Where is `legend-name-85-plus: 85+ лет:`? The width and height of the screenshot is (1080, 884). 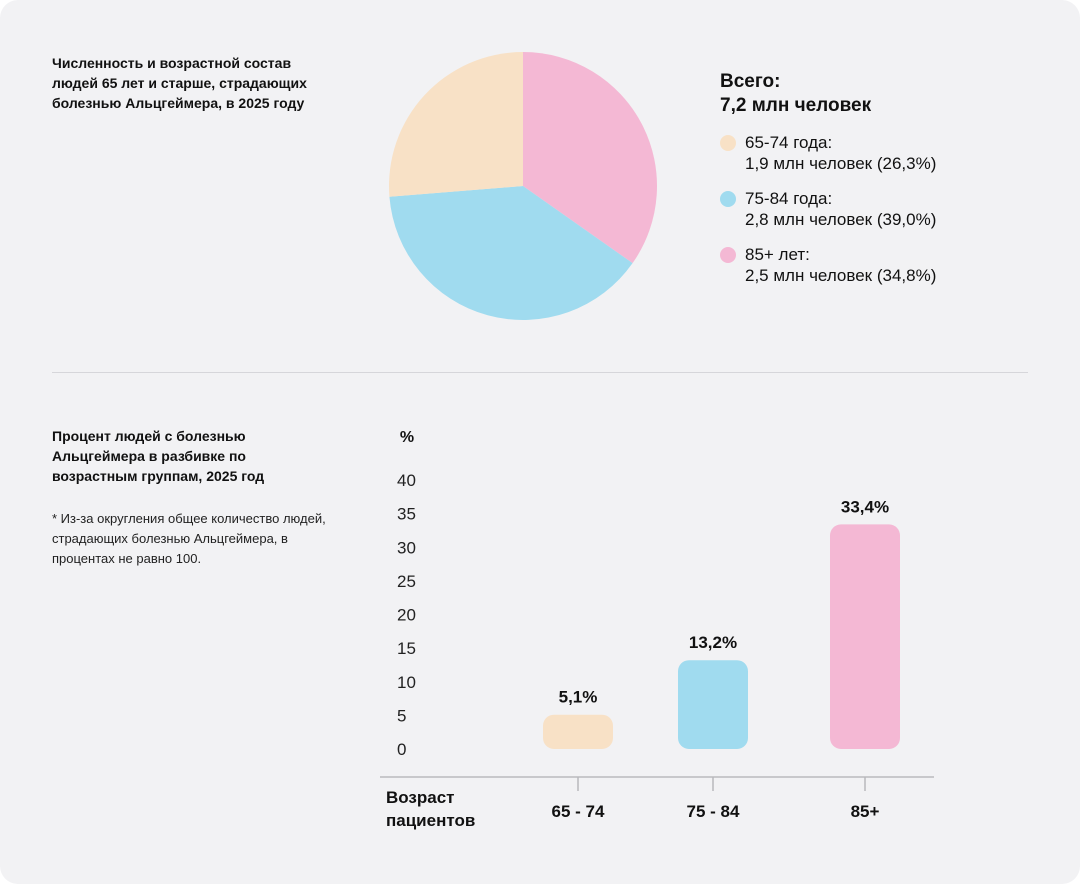
legend-name-85-plus: 85+ лет: is located at coordinates (777, 254).